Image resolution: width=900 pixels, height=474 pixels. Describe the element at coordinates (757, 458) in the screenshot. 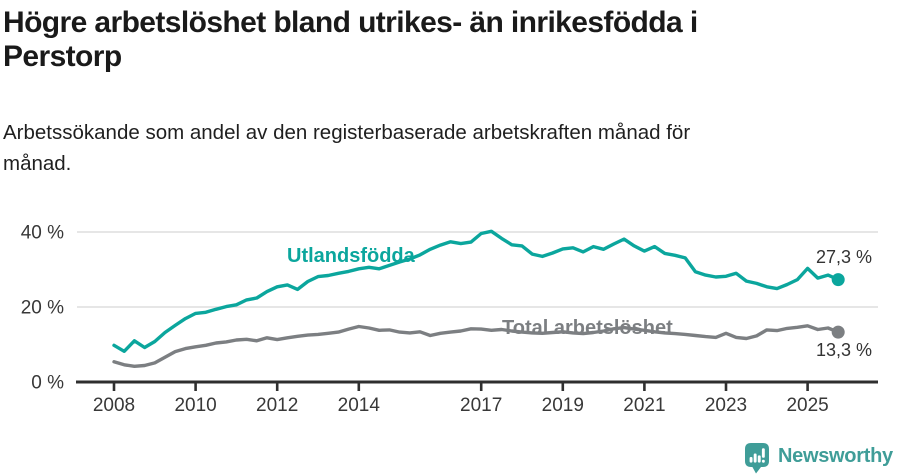

I see `bar-chart-speech-bubble-icon` at that location.